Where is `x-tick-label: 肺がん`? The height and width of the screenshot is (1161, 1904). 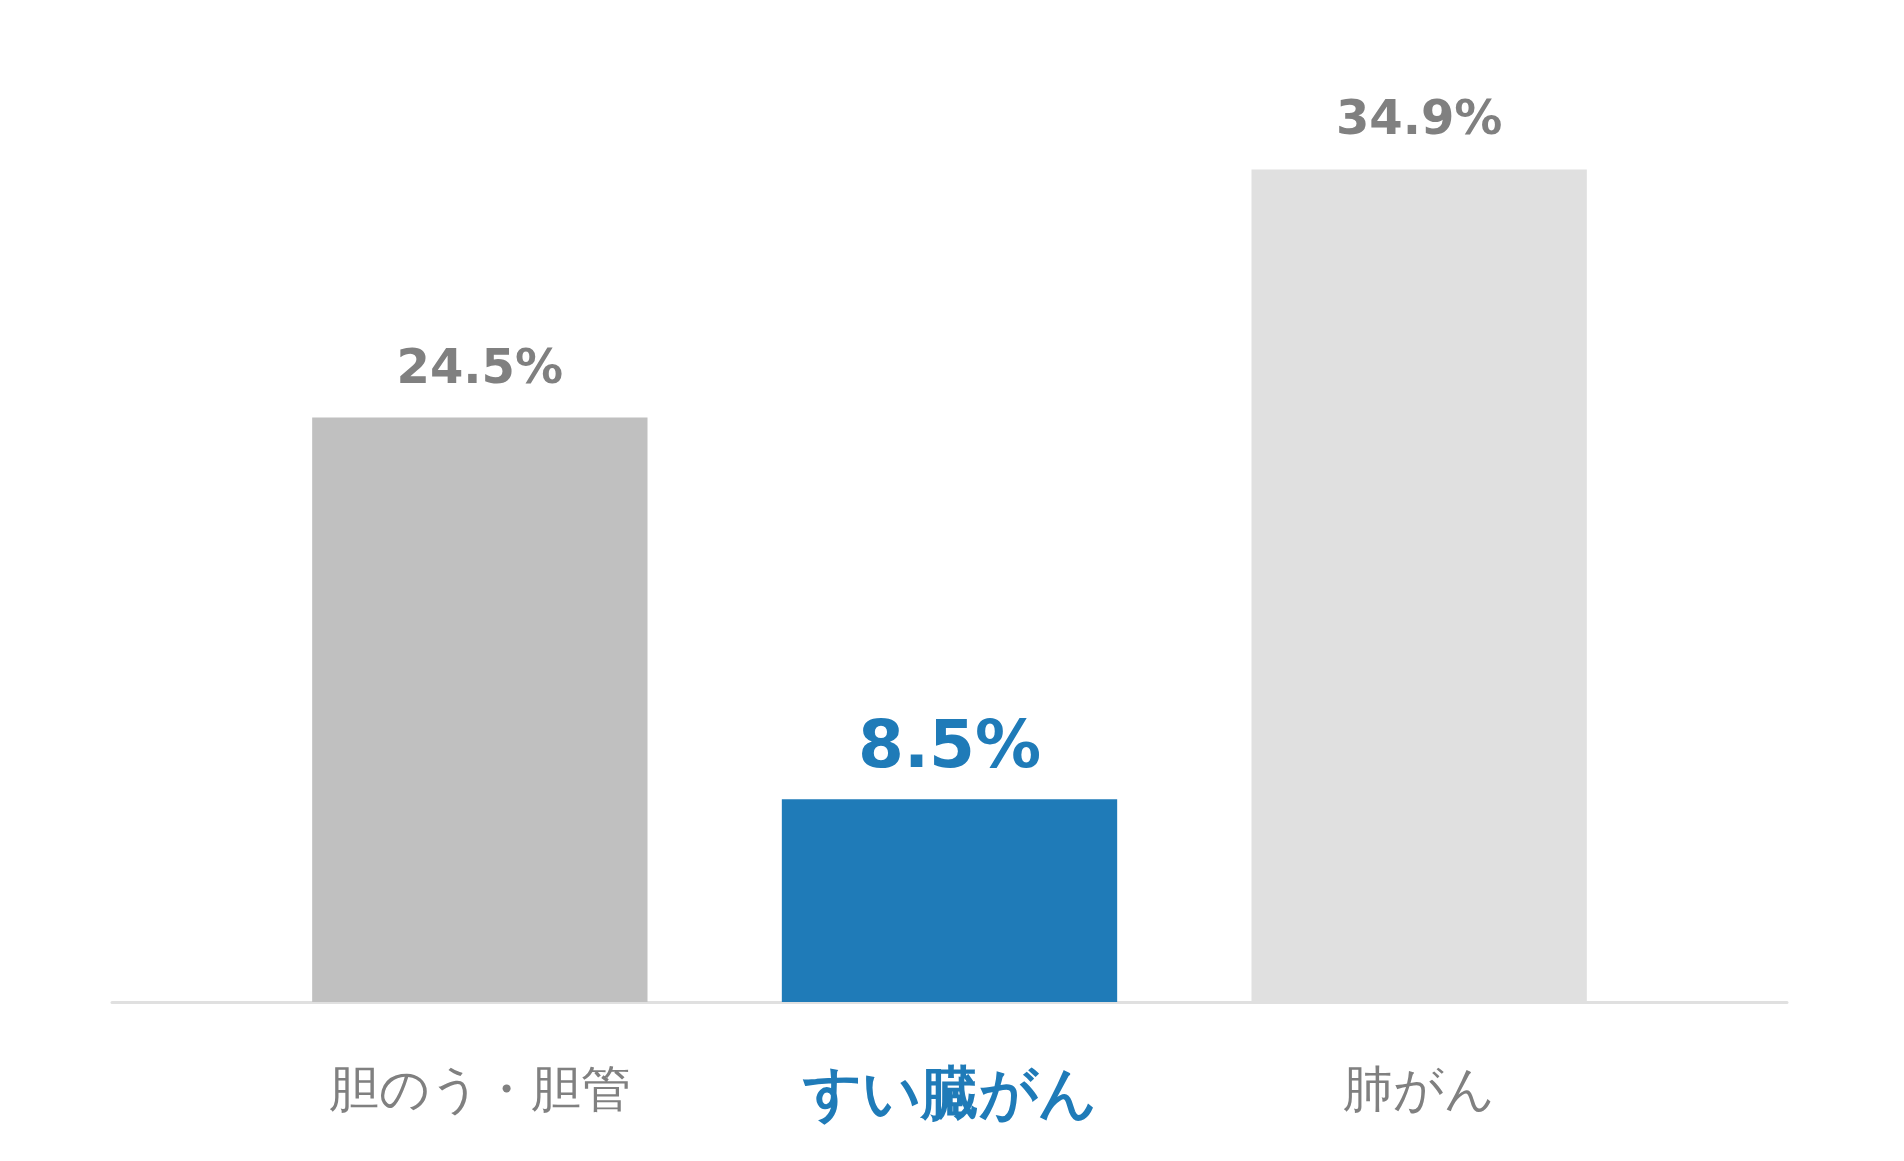 x-tick-label: 肺がん is located at coordinates (1419, 1089).